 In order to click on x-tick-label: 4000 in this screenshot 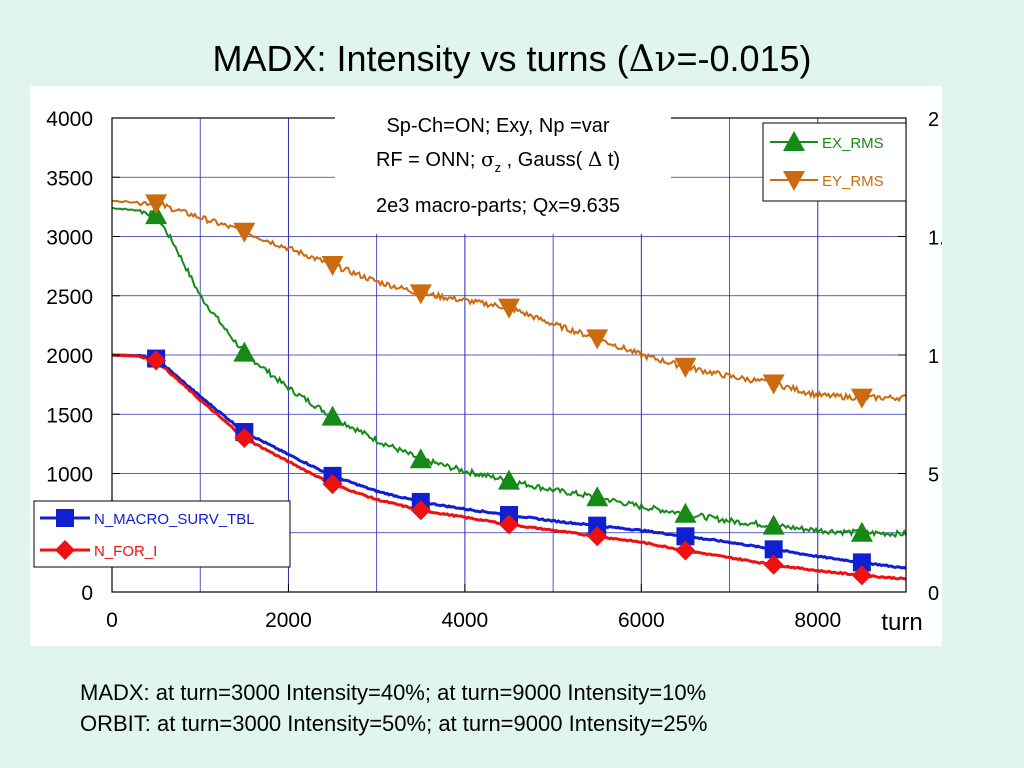, I will do `click(465, 620)`.